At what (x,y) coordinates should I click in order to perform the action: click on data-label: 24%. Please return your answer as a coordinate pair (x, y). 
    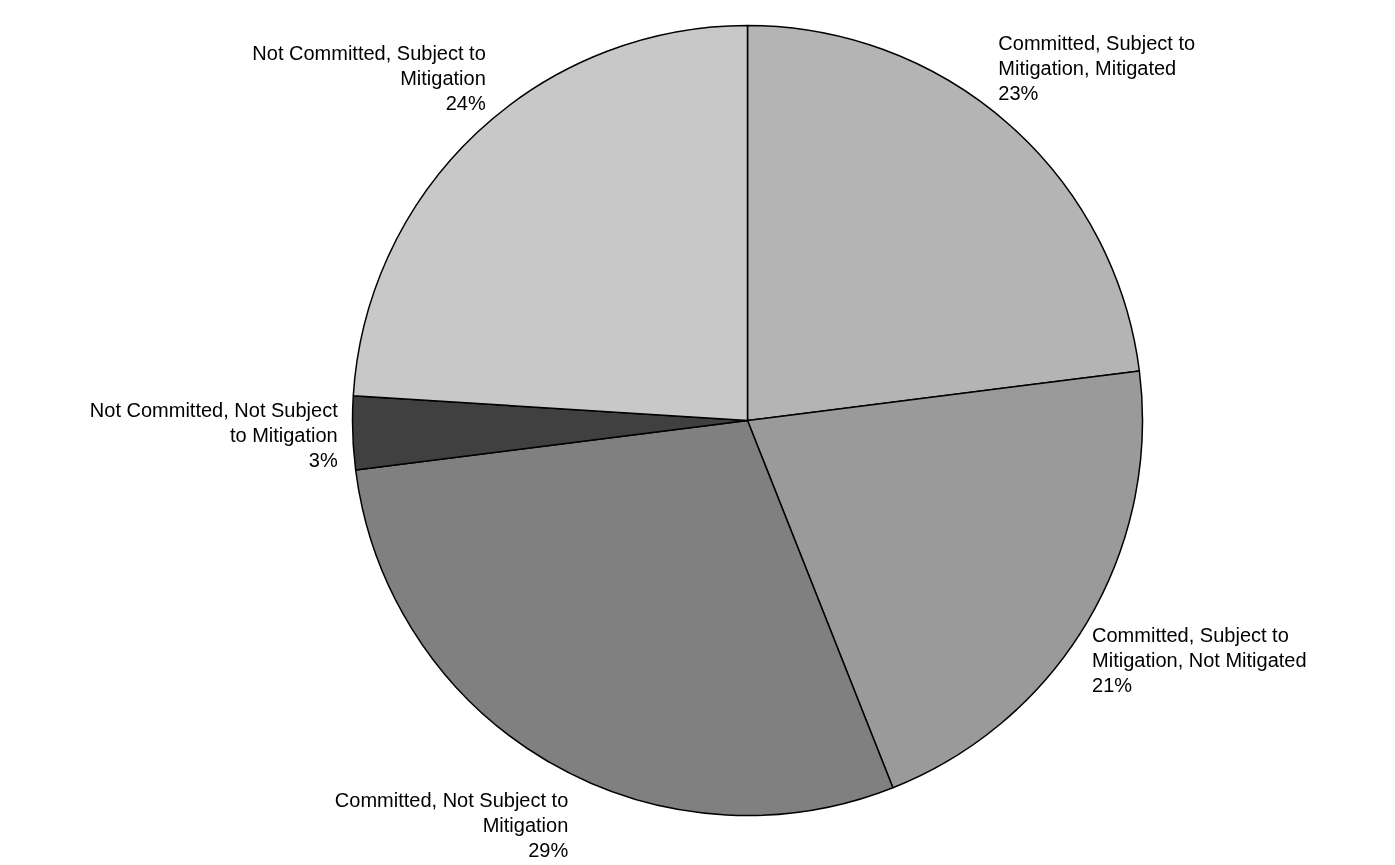
    Looking at the image, I should click on (465, 102).